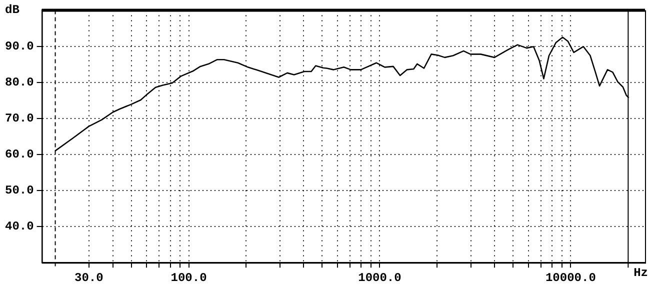 Image resolution: width=653 pixels, height=302 pixels. Describe the element at coordinates (188, 277) in the screenshot. I see `x-tick-label: 100.0` at that location.